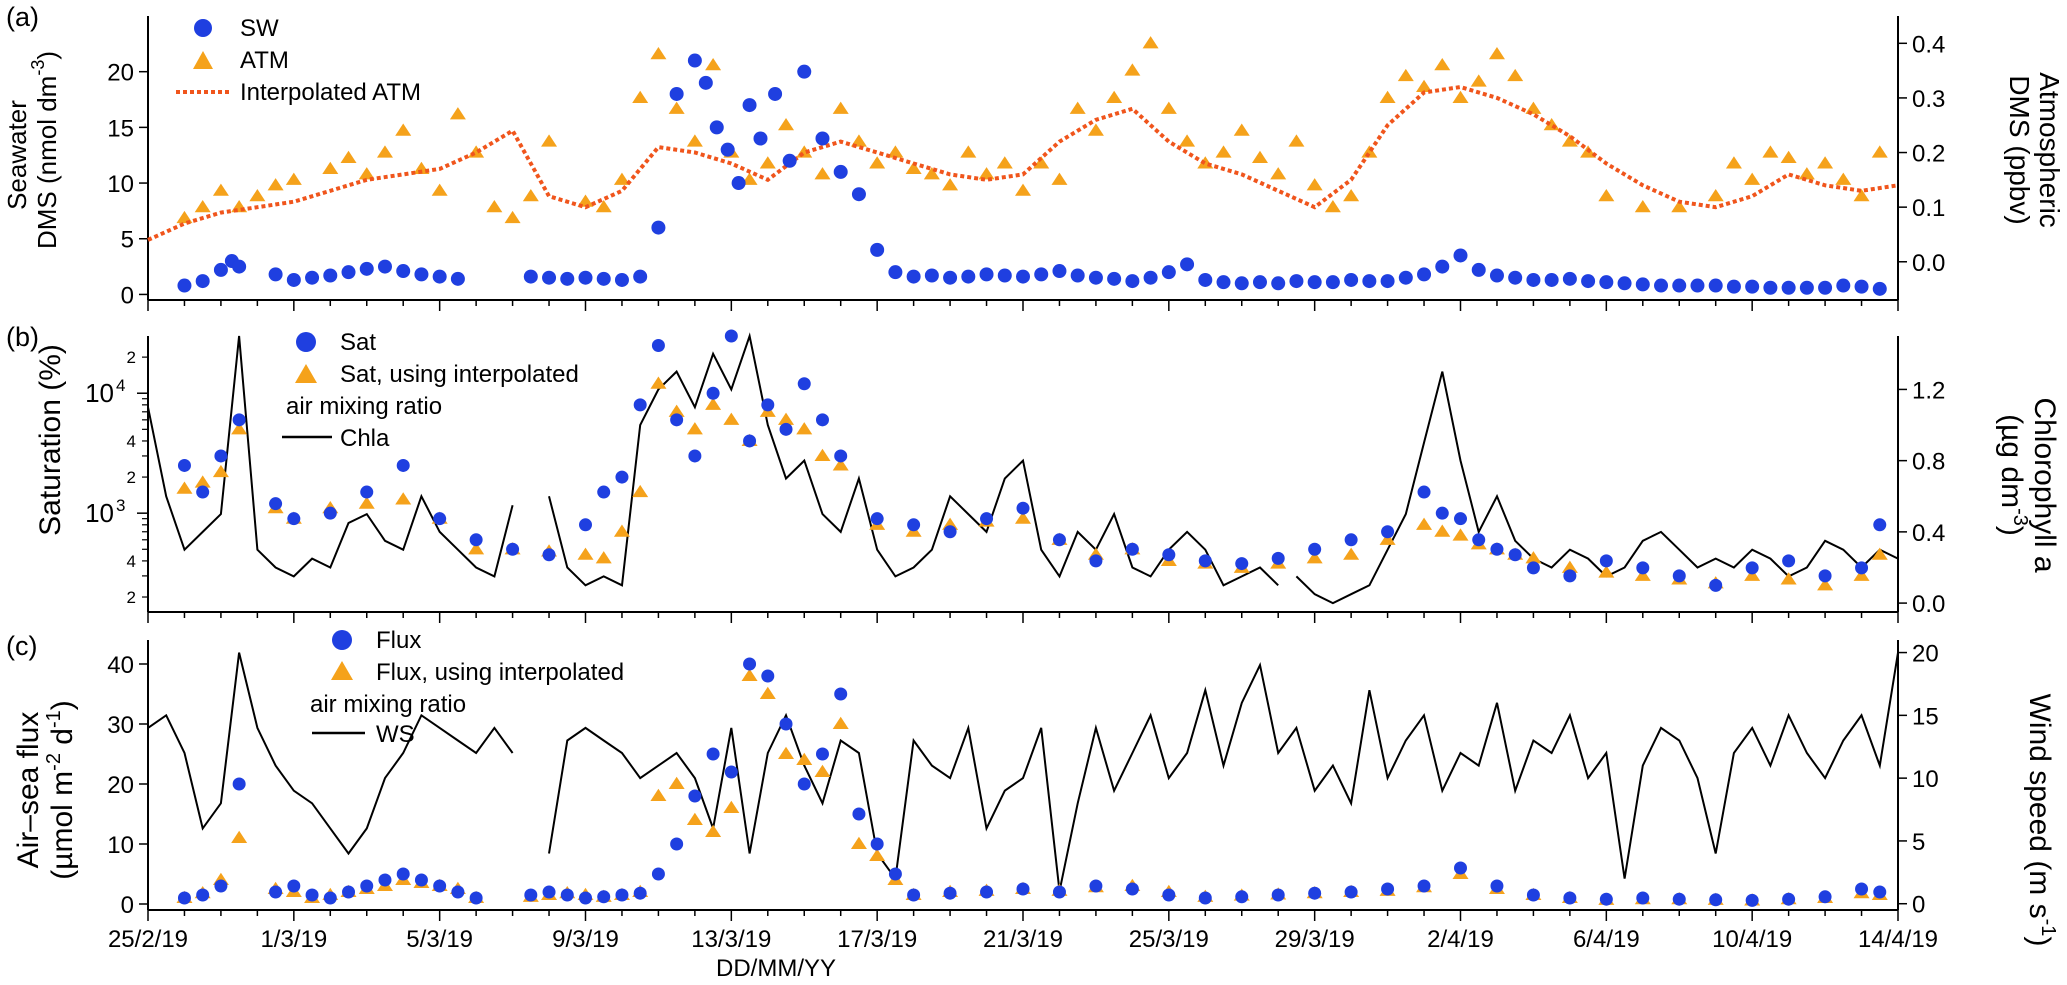 The width and height of the screenshot is (2067, 985). What do you see at coordinates (120, 385) in the screenshot?
I see `left-tick-exponent: 4` at bounding box center [120, 385].